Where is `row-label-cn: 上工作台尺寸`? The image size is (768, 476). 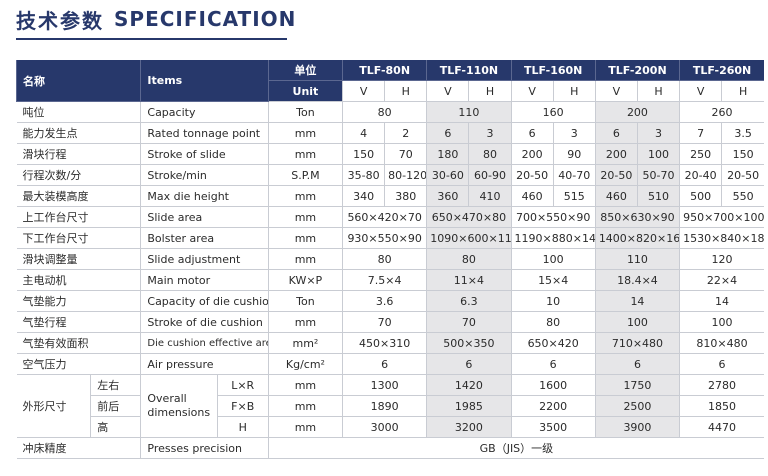 row-label-cn: 上工作台尺寸 is located at coordinates (78, 217).